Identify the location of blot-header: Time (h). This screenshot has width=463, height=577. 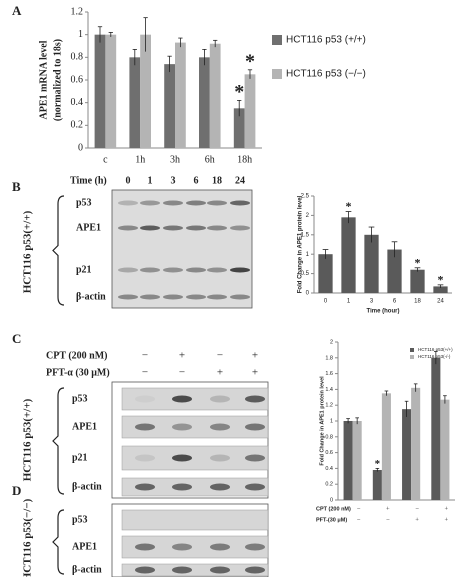
(88, 180).